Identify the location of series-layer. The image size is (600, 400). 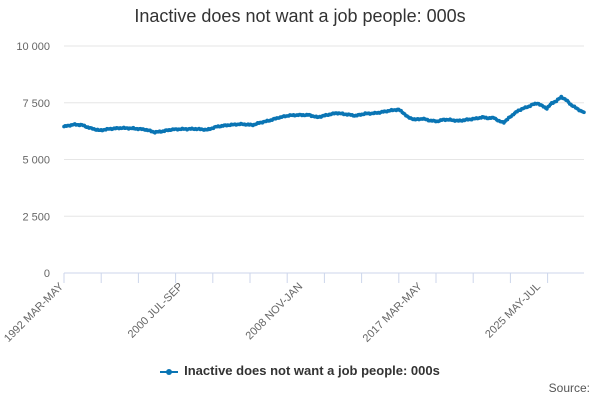
(324, 114).